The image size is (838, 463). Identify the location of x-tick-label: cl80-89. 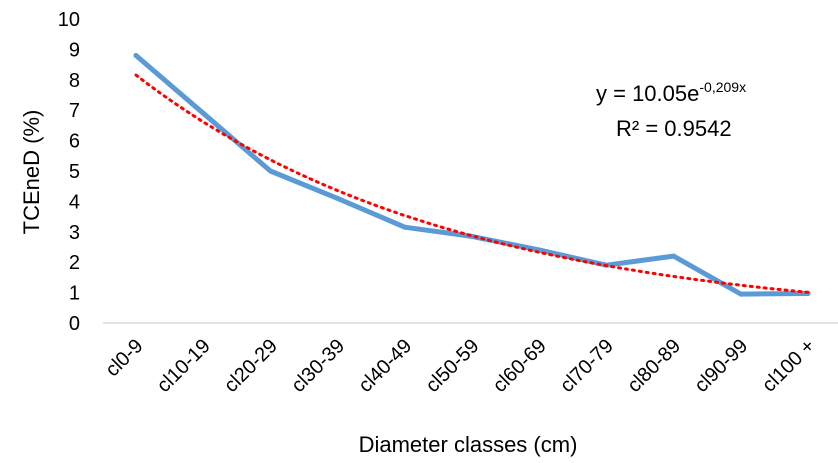
(654, 366).